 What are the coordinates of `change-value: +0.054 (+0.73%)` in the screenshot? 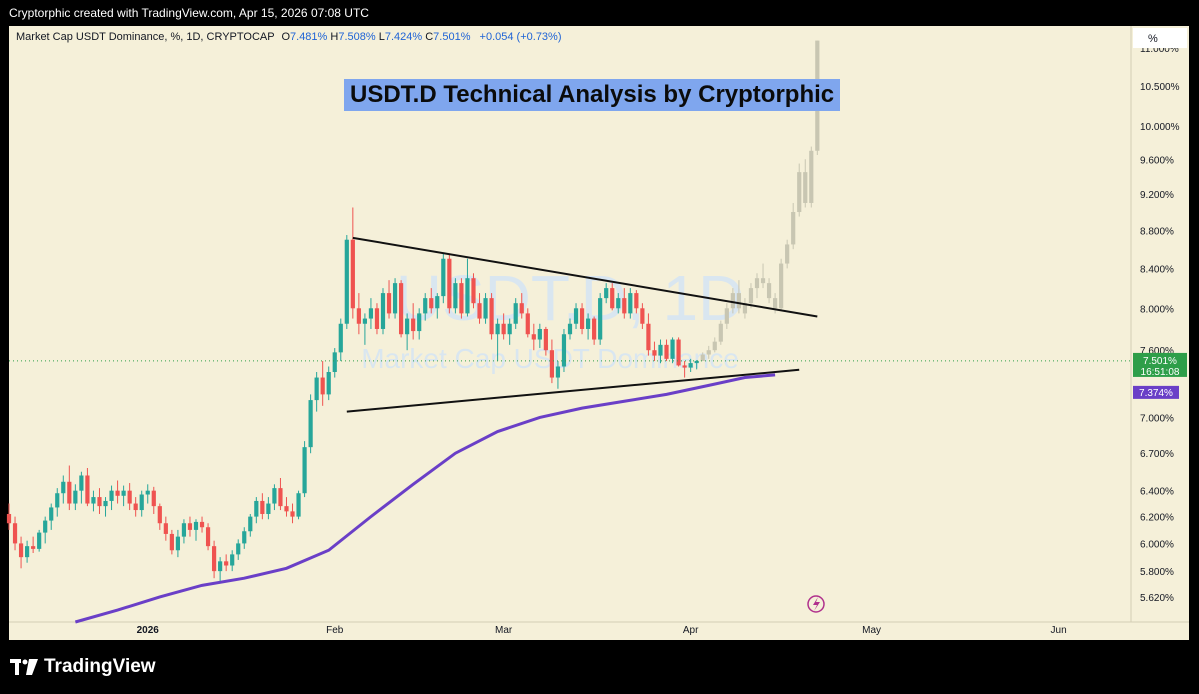 It's located at (520, 37).